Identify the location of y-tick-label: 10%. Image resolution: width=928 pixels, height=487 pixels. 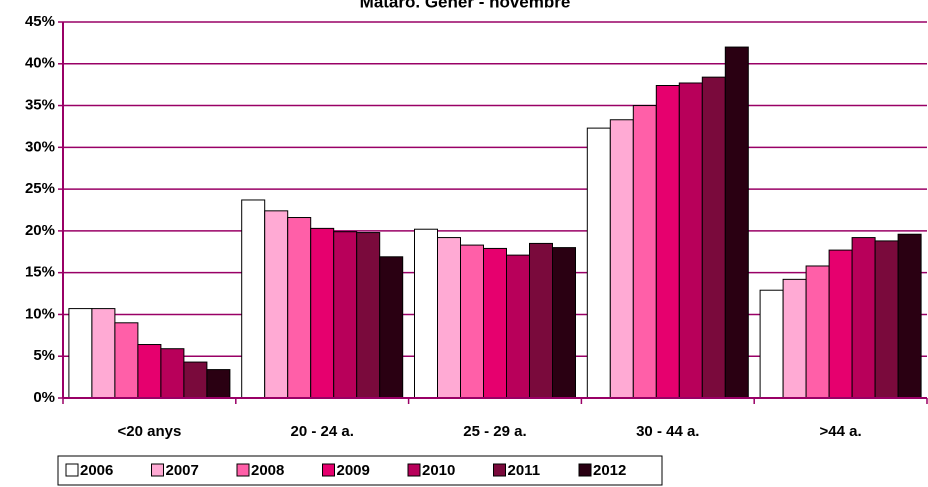
(40, 313).